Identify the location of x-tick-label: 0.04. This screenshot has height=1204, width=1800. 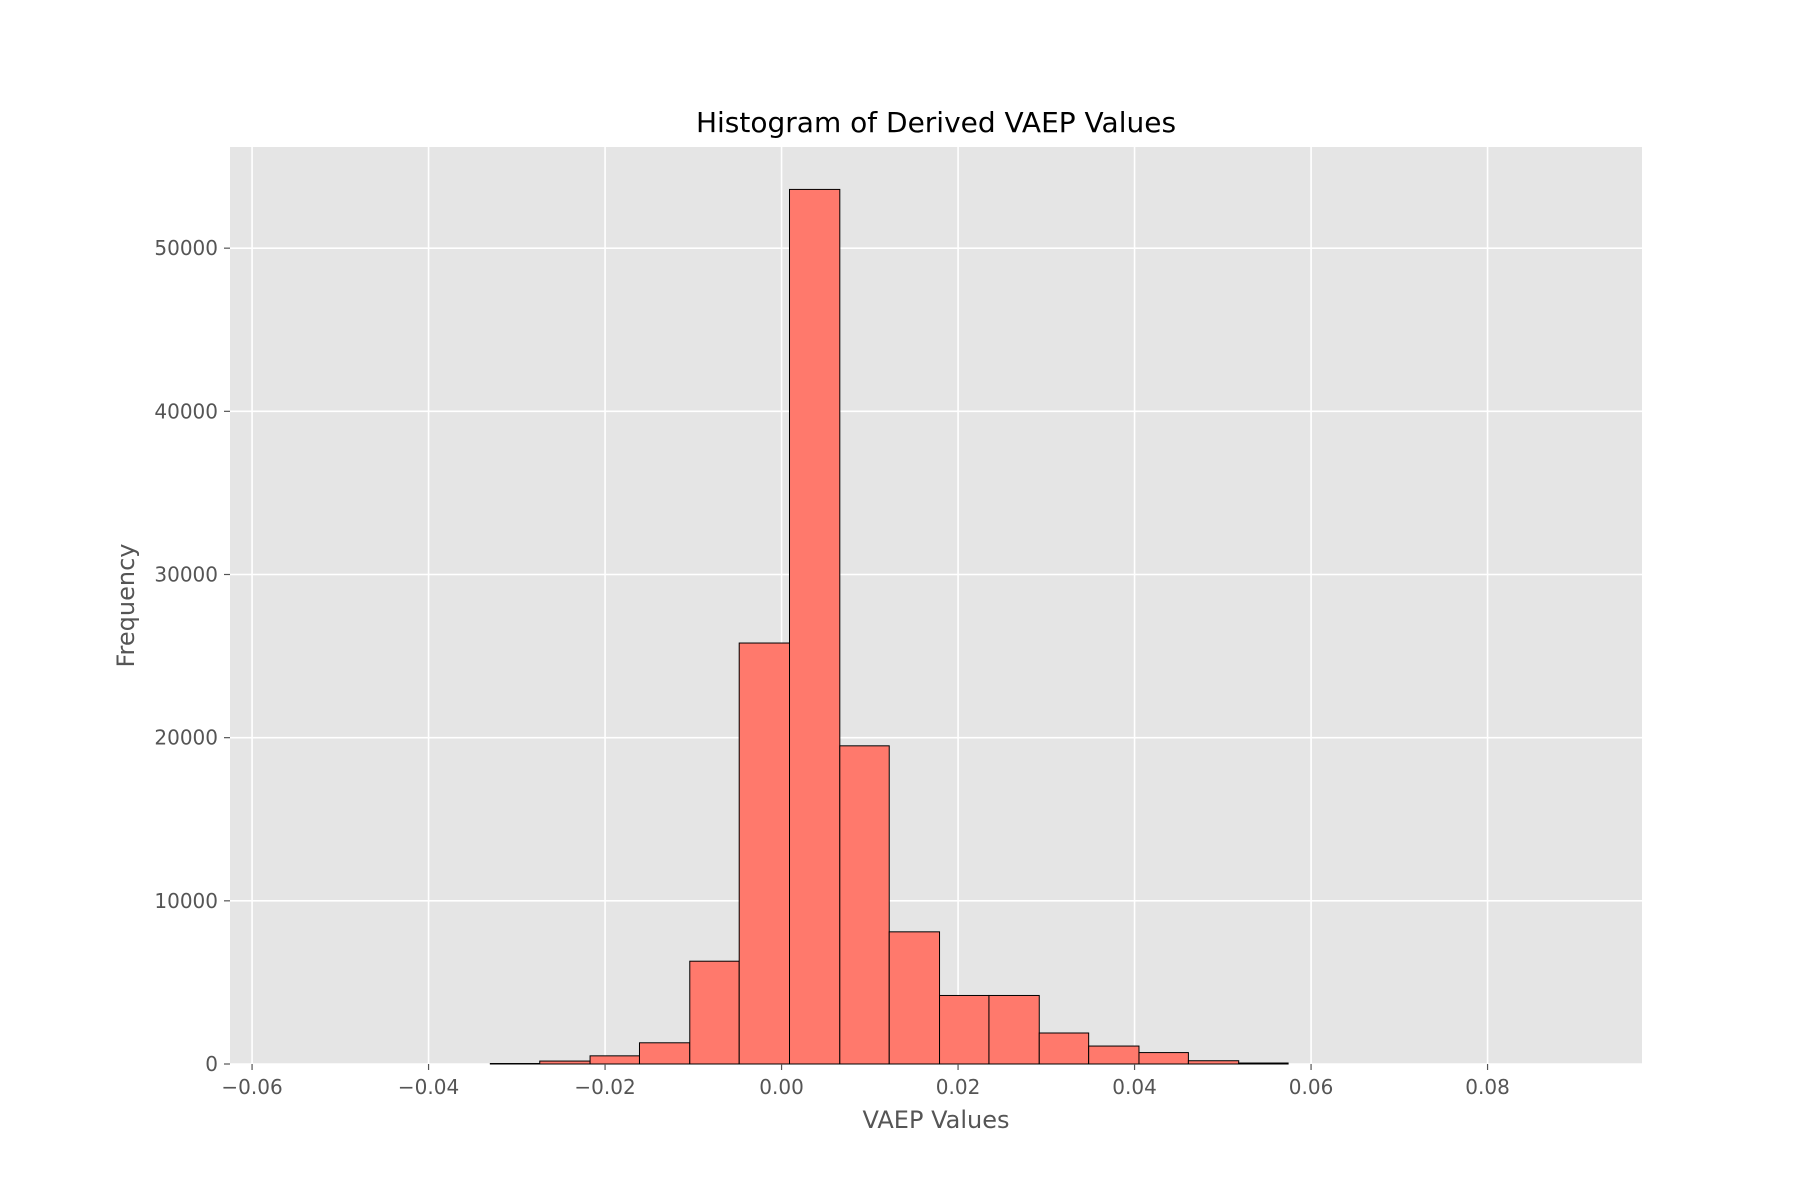
(1134, 1087).